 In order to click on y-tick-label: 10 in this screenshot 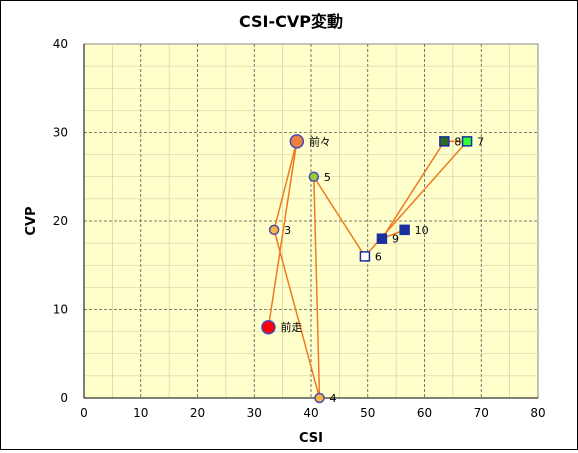, I will do `click(60, 310)`.